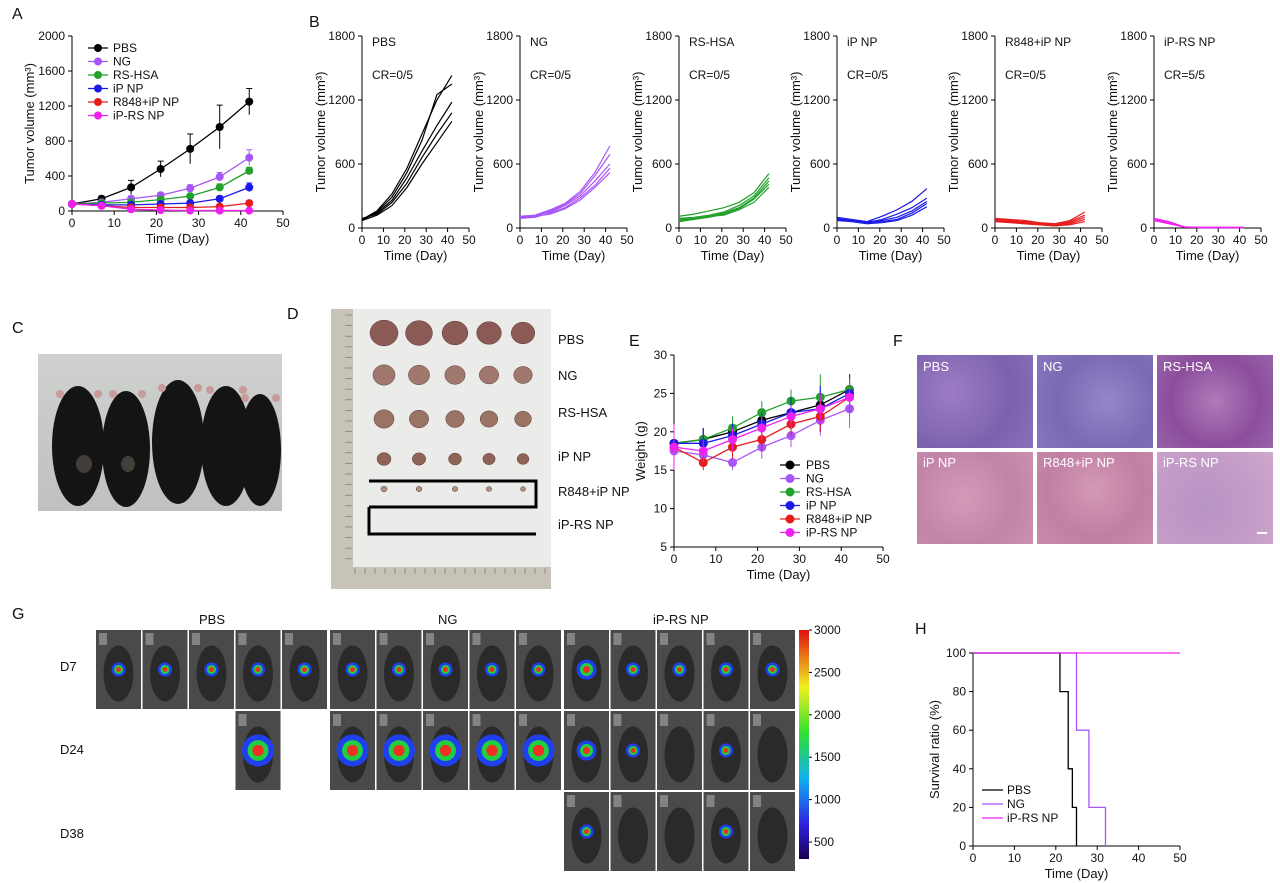 Image resolution: width=1280 pixels, height=883 pixels. What do you see at coordinates (146, 102) in the screenshot?
I see `legend-label: R848+iP NP` at bounding box center [146, 102].